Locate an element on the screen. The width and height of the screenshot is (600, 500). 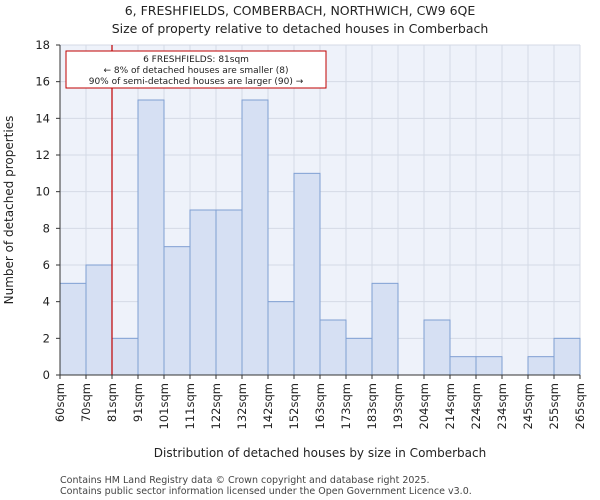
x-tick-label: 81sqm is located at coordinates (112, 402).